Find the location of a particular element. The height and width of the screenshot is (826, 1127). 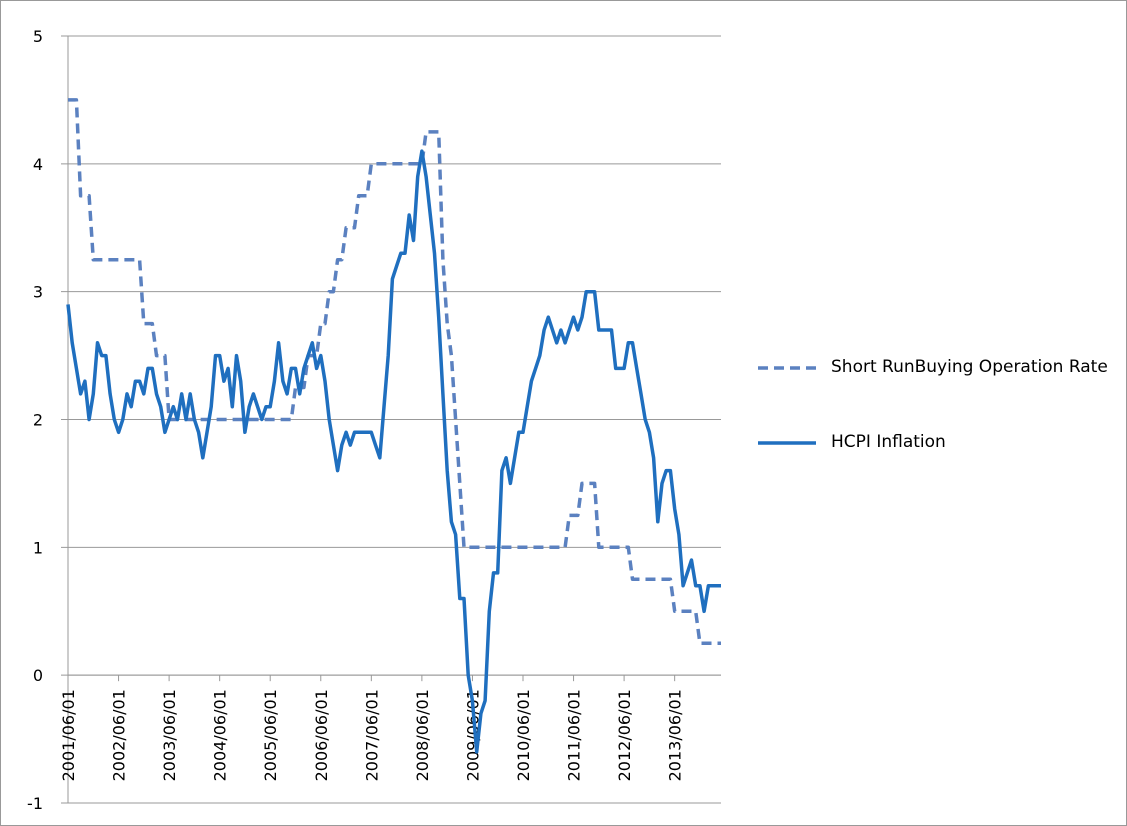

y-tick-label: 4 is located at coordinates (38, 164).